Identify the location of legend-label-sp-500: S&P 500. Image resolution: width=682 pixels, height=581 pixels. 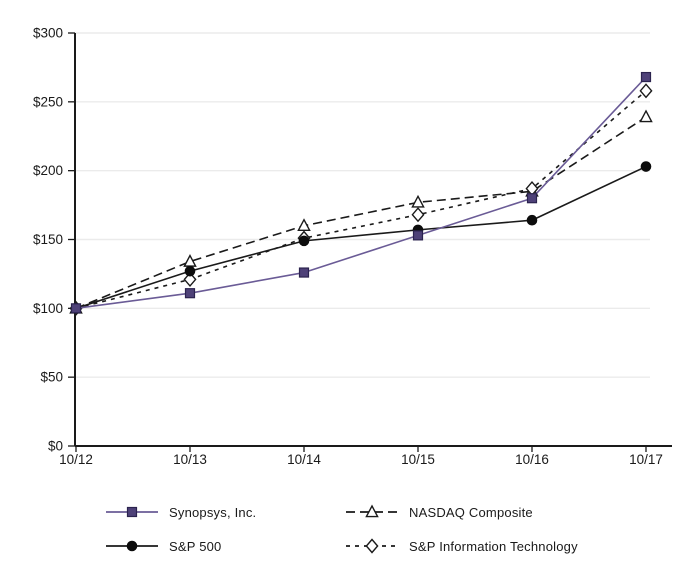
(195, 546).